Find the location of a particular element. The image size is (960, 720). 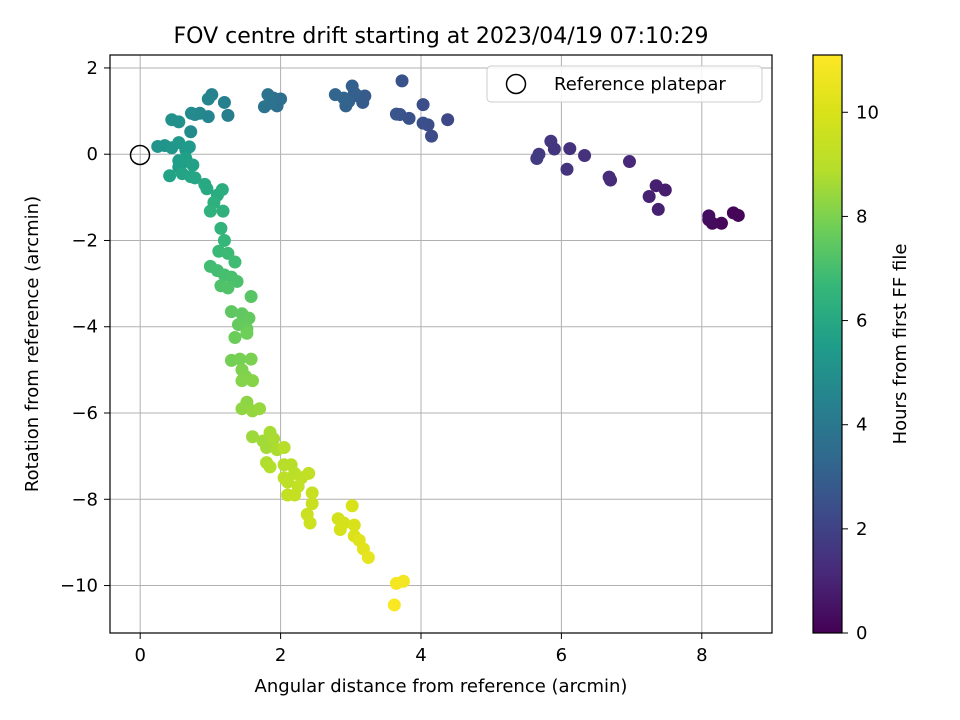

colorbar-label: Hours from first FF file is located at coordinates (900, 344).